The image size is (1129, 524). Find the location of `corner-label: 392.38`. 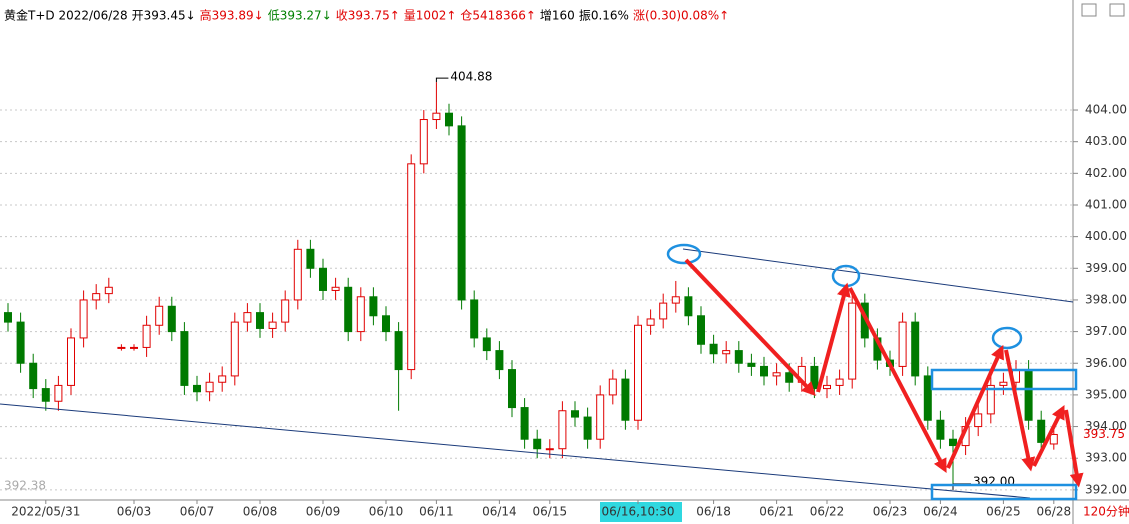

corner-label: 392.38 is located at coordinates (25, 486).